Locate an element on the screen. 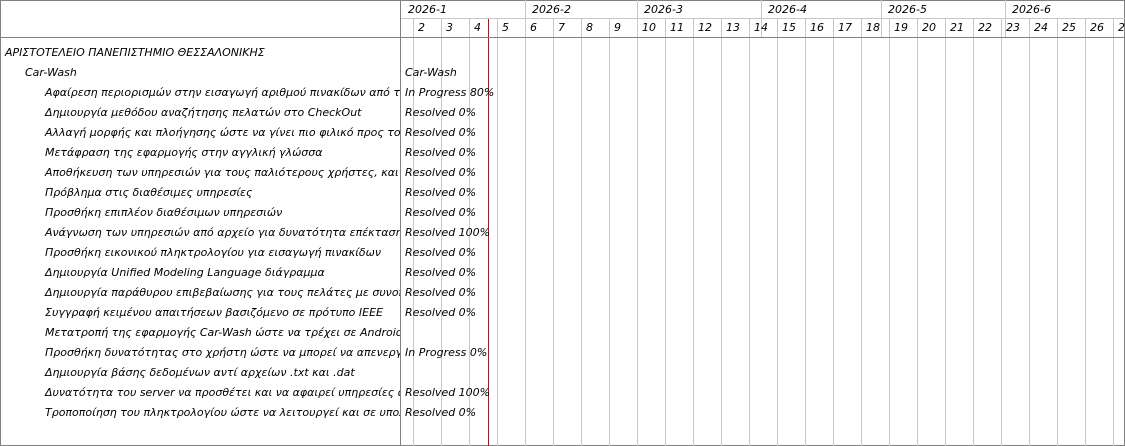 Image resolution: width=1125 pixels, height=446 pixels. week-label: 5 is located at coordinates (505, 27).